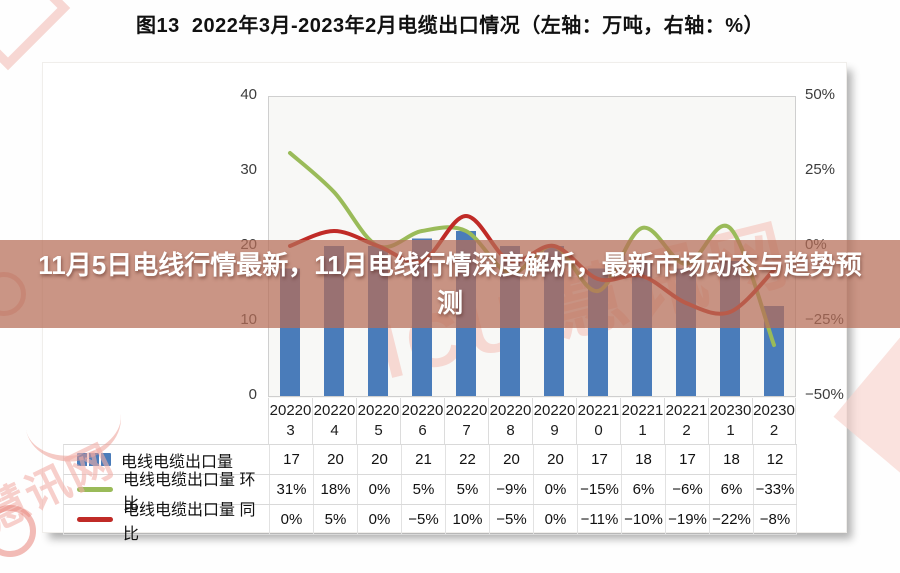  What do you see at coordinates (422, 421) in the screenshot?
I see `x-axis-label: 20220 6` at bounding box center [422, 421].